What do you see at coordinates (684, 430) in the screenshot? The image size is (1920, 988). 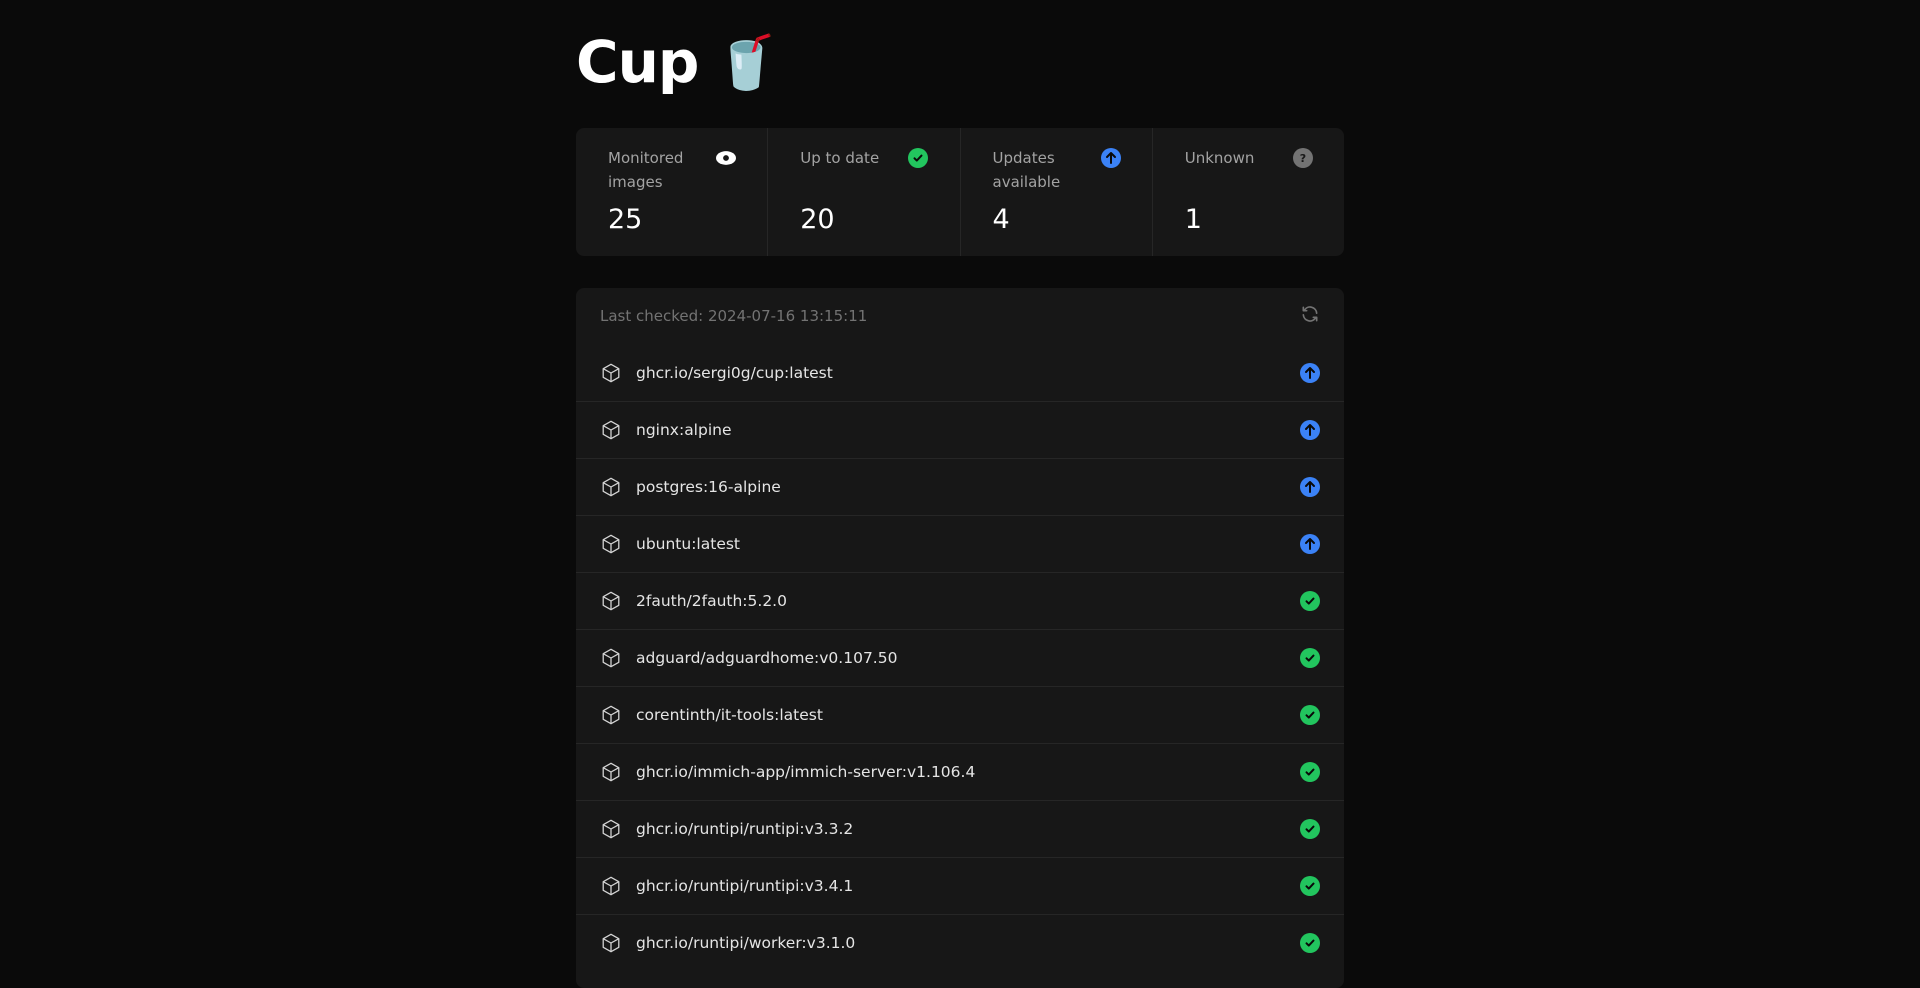 I see `image-name: nginx:alpine` at bounding box center [684, 430].